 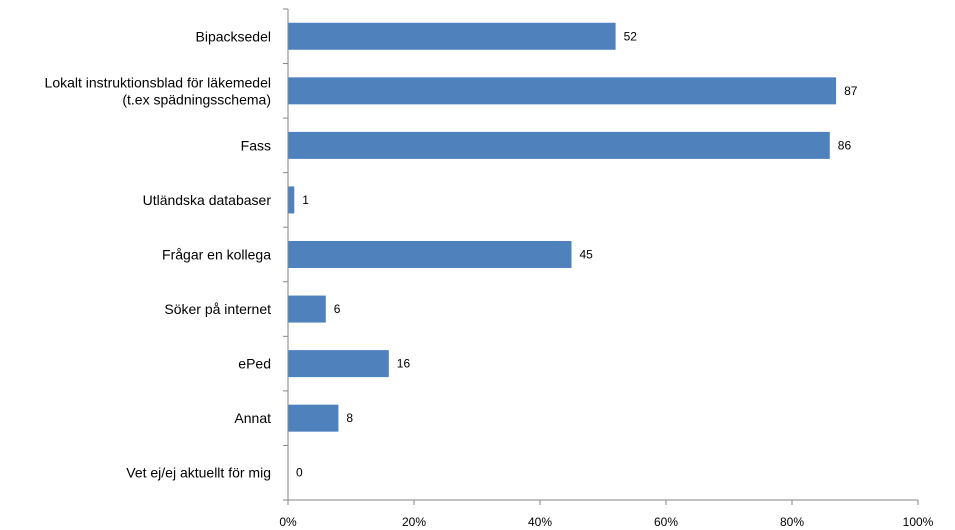 I want to click on category-label: Frågar en kollega, so click(x=216, y=255).